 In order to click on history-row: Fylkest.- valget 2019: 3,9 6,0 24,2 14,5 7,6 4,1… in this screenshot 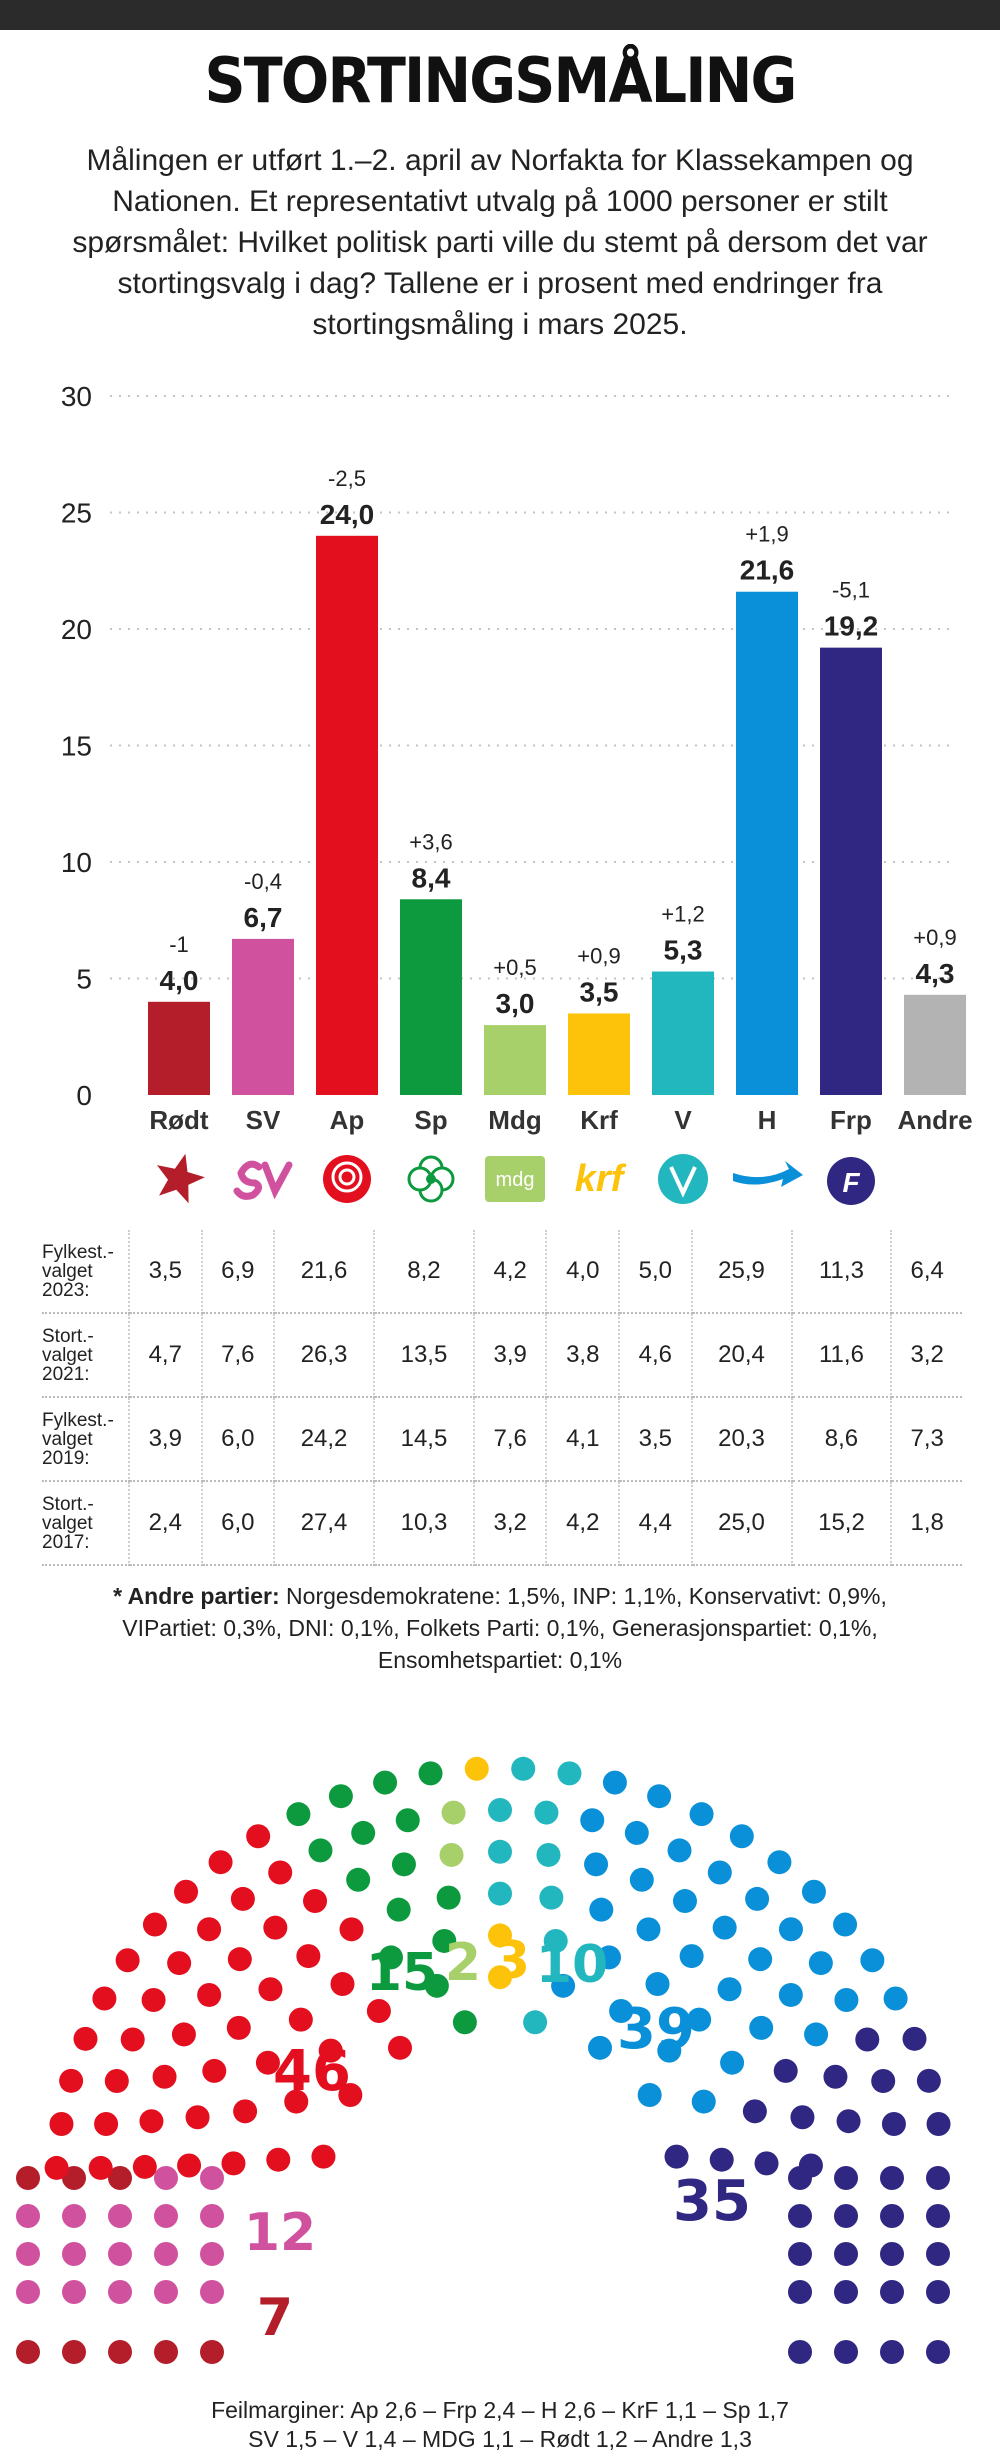, I will do `click(502, 1439)`.